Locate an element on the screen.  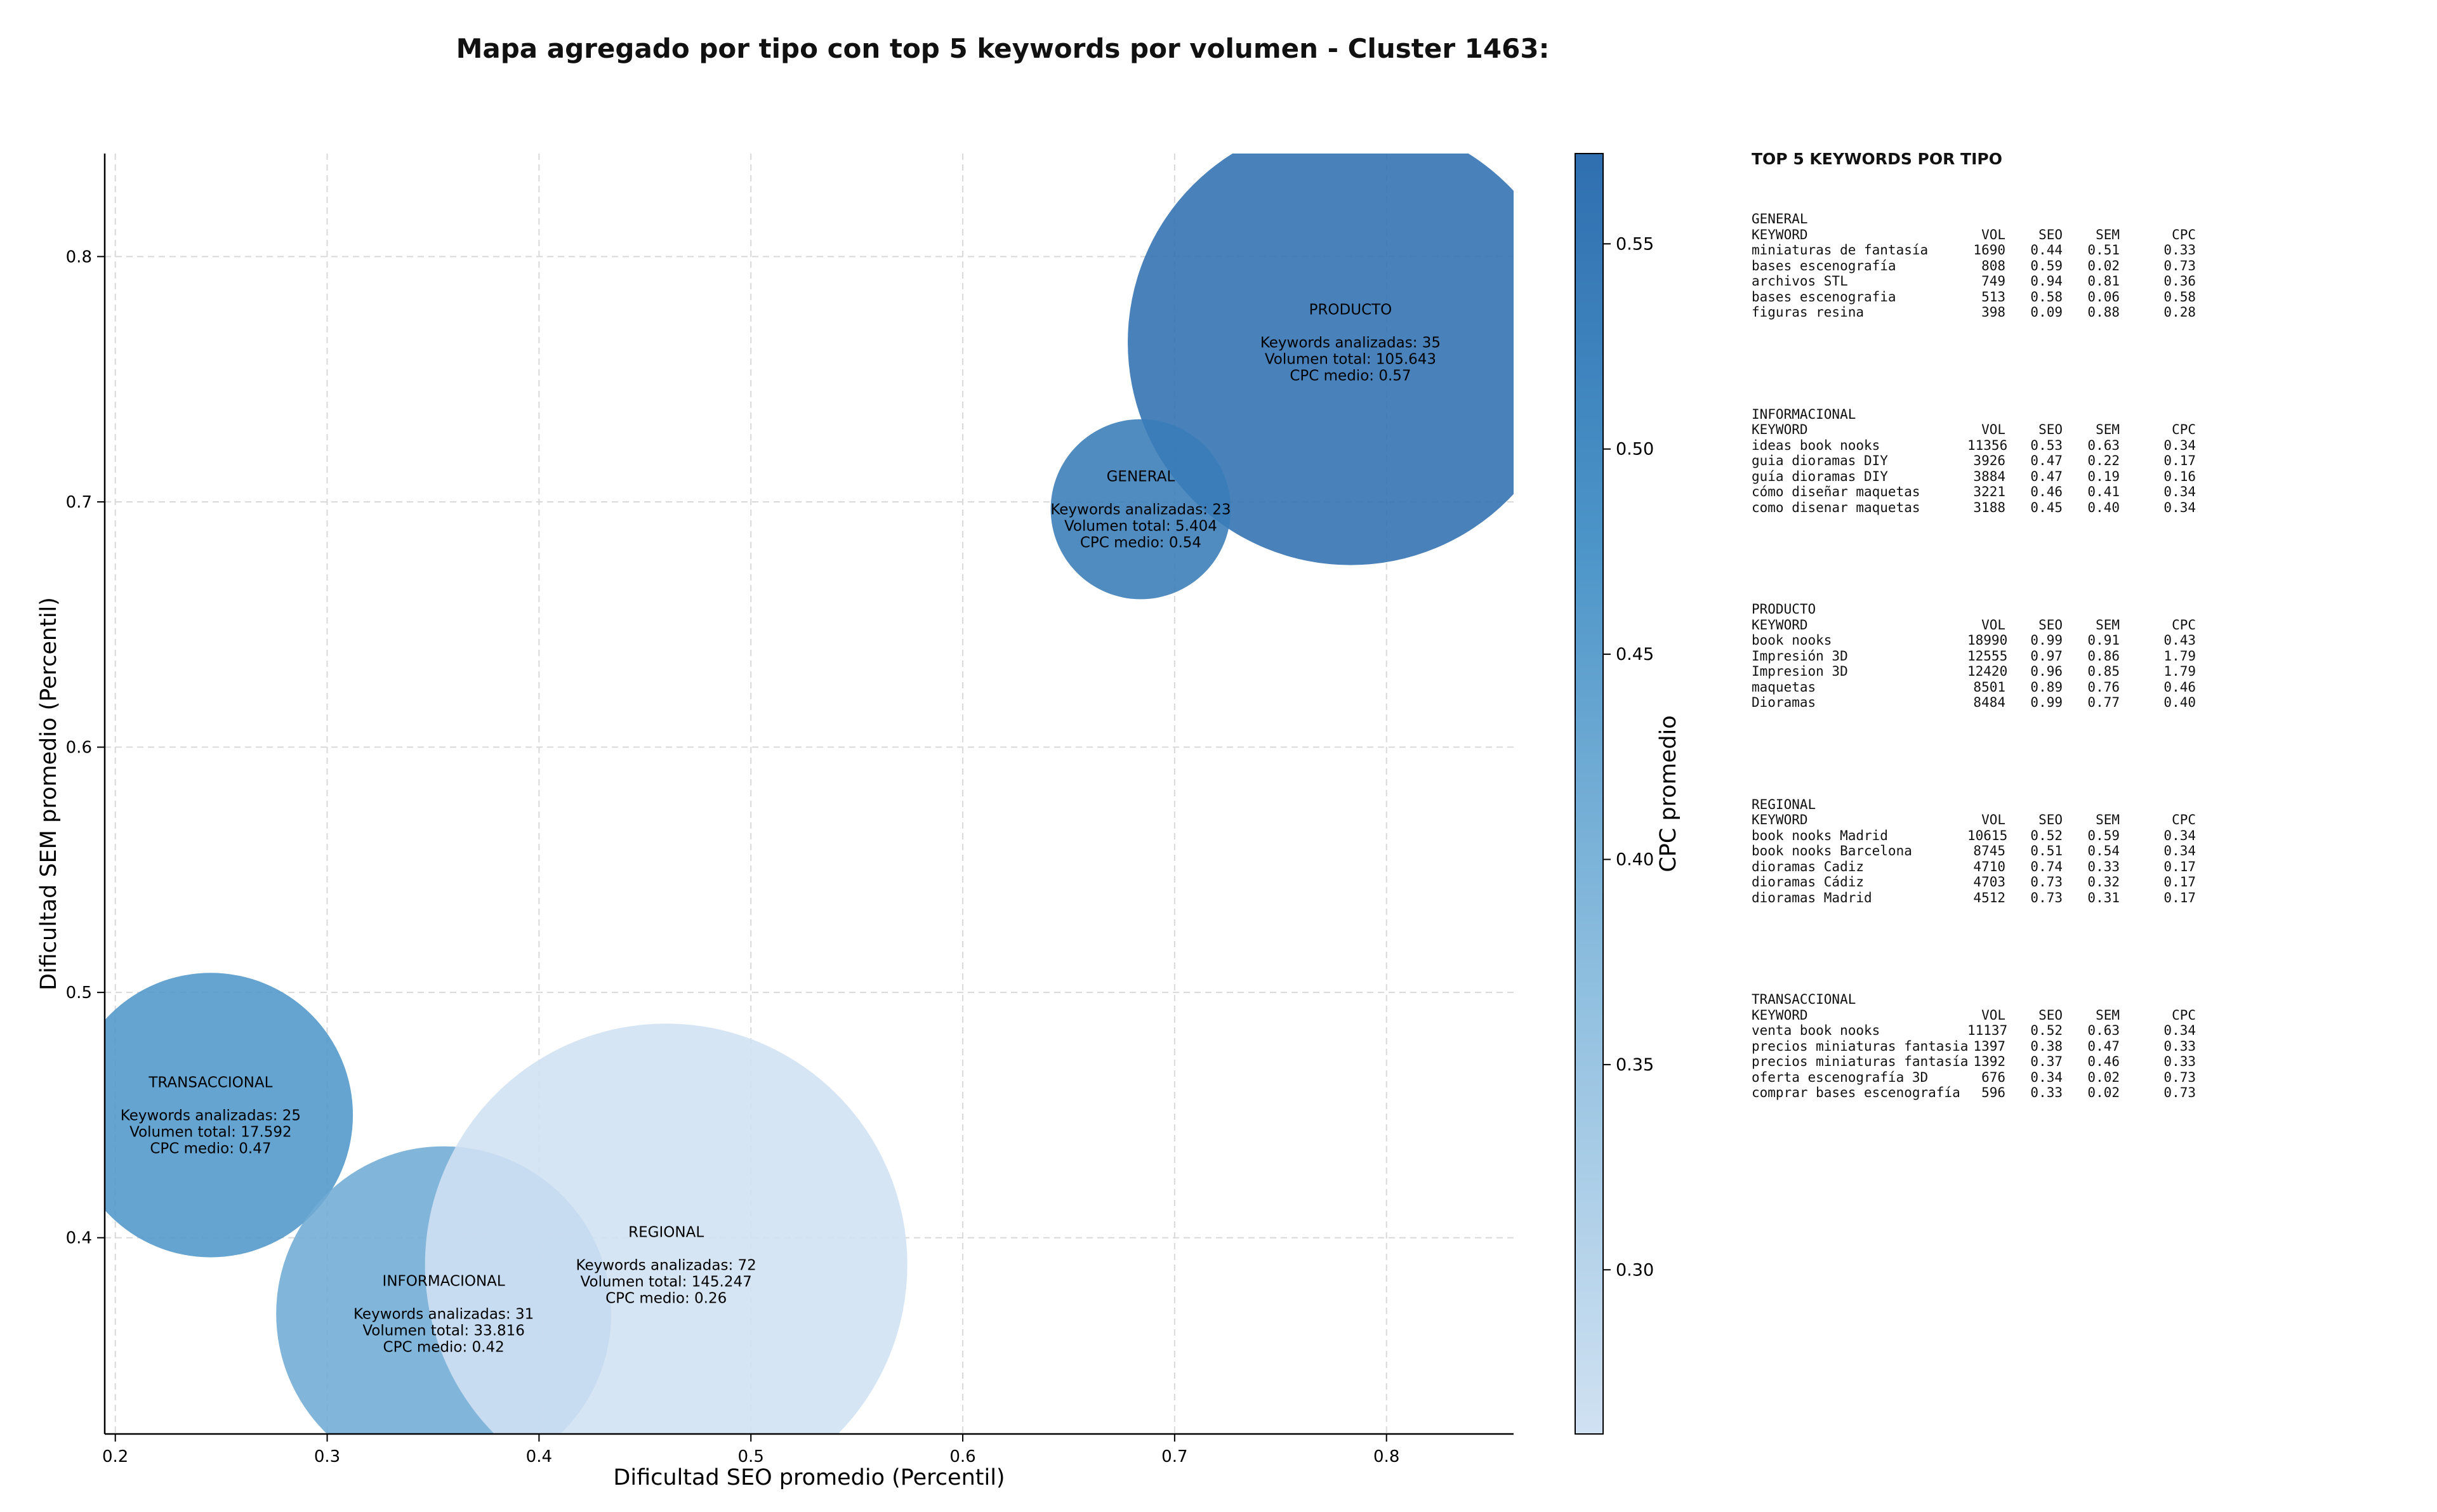
section-title: INFORMACIONAL is located at coordinates (1804, 414).